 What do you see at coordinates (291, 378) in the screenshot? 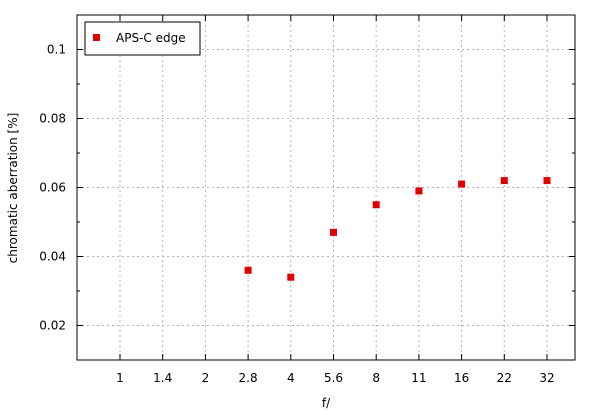
I see `x-tick-label: 4` at bounding box center [291, 378].